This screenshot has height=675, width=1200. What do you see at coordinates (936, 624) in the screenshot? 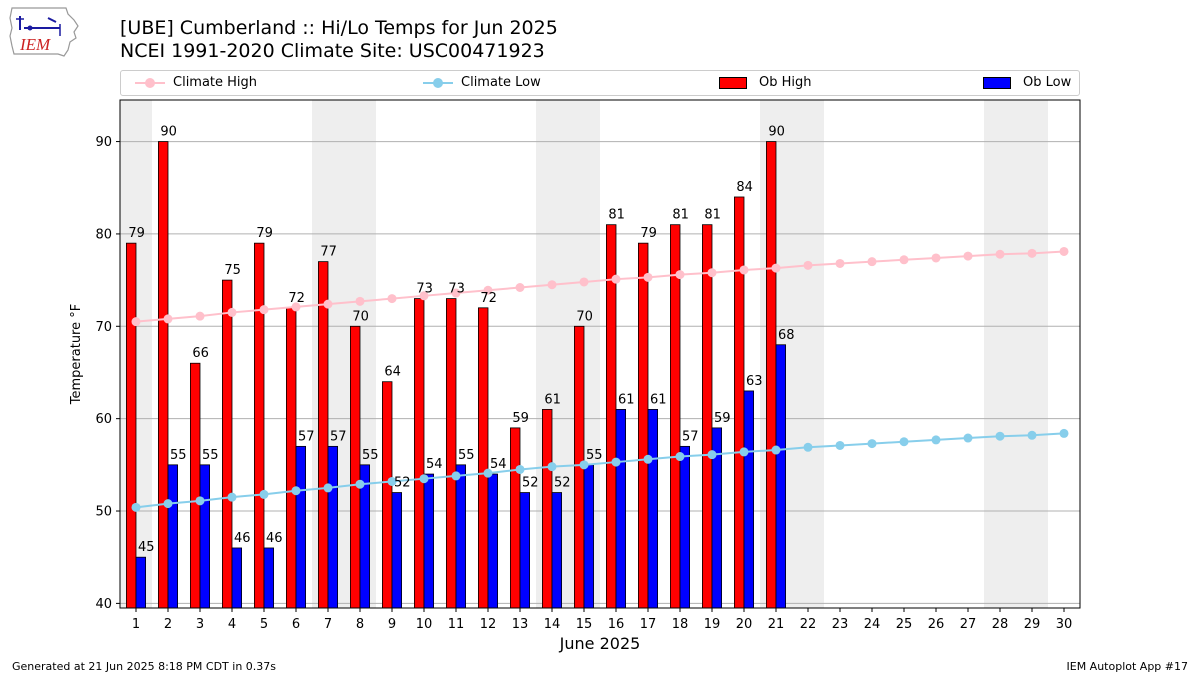
I see `x-tick-label: 26` at bounding box center [936, 624].